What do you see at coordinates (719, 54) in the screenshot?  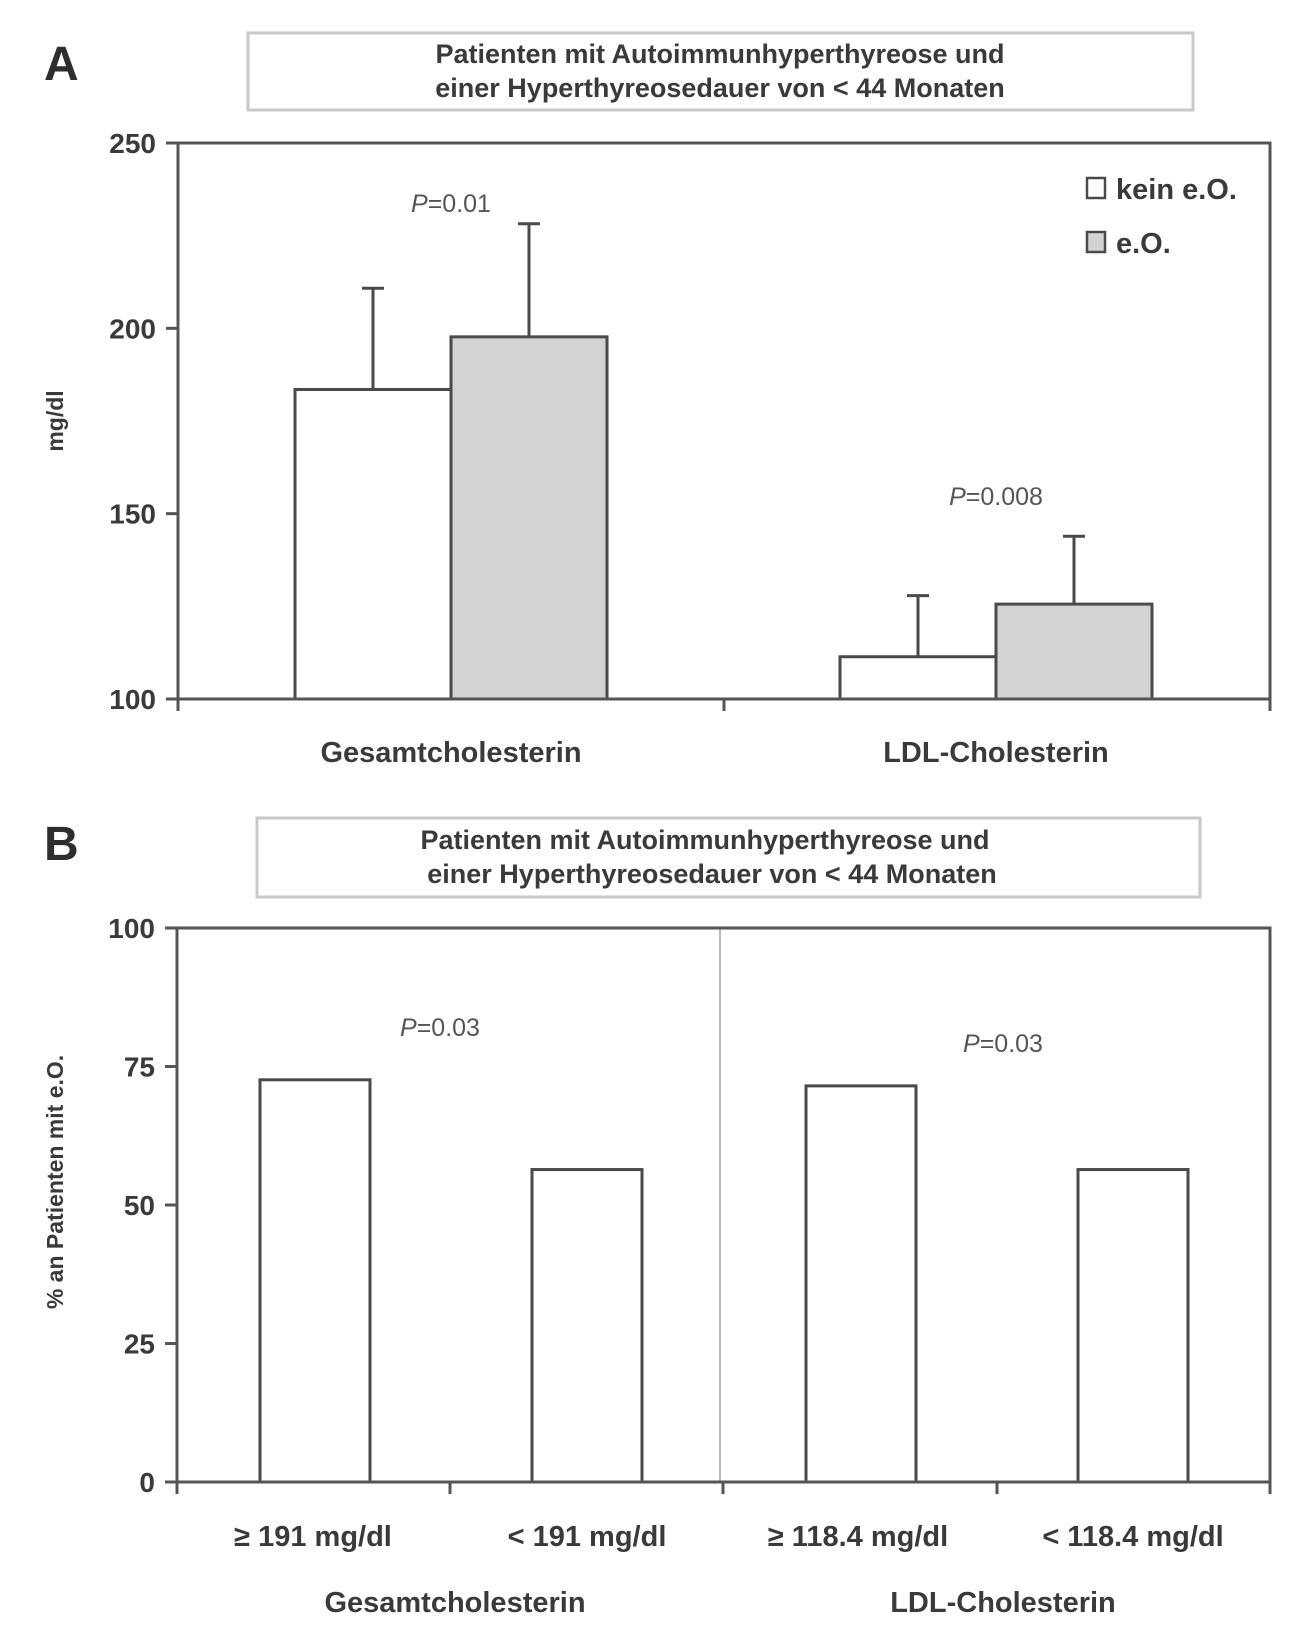 I see `title-line-1-a: Patienten mit Autoimmunhyperthyreose und` at bounding box center [719, 54].